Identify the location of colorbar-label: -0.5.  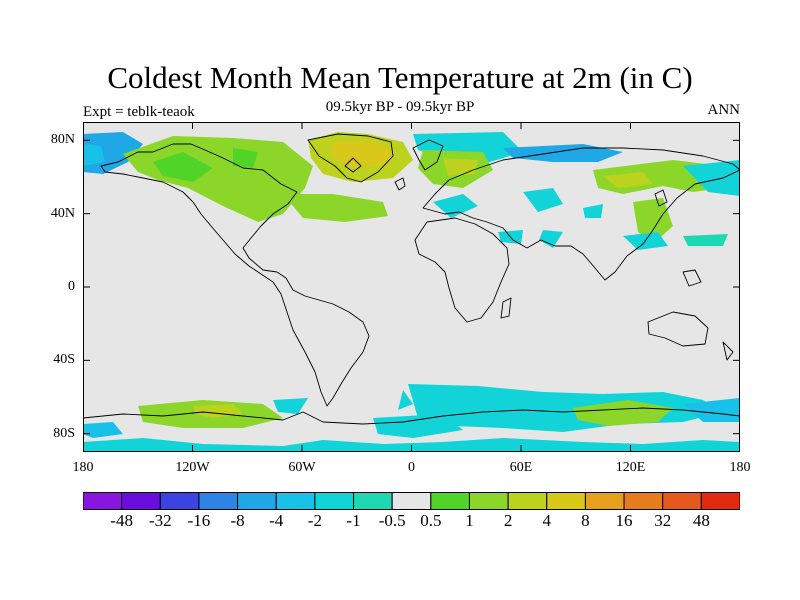
(392, 520).